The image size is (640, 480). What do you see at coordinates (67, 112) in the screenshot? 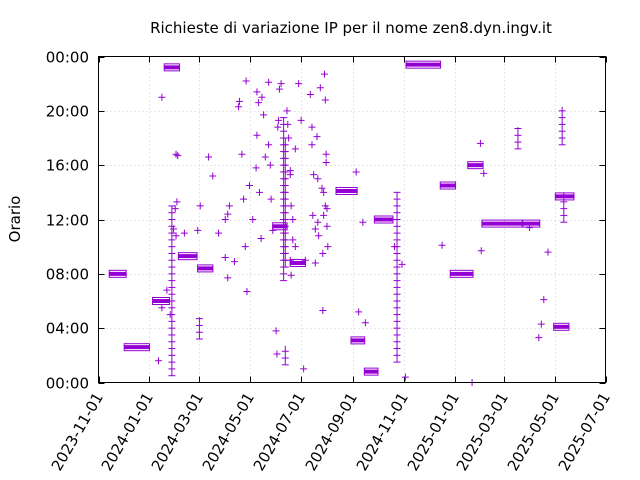
I see `y-tick-label: 20:00` at bounding box center [67, 112].